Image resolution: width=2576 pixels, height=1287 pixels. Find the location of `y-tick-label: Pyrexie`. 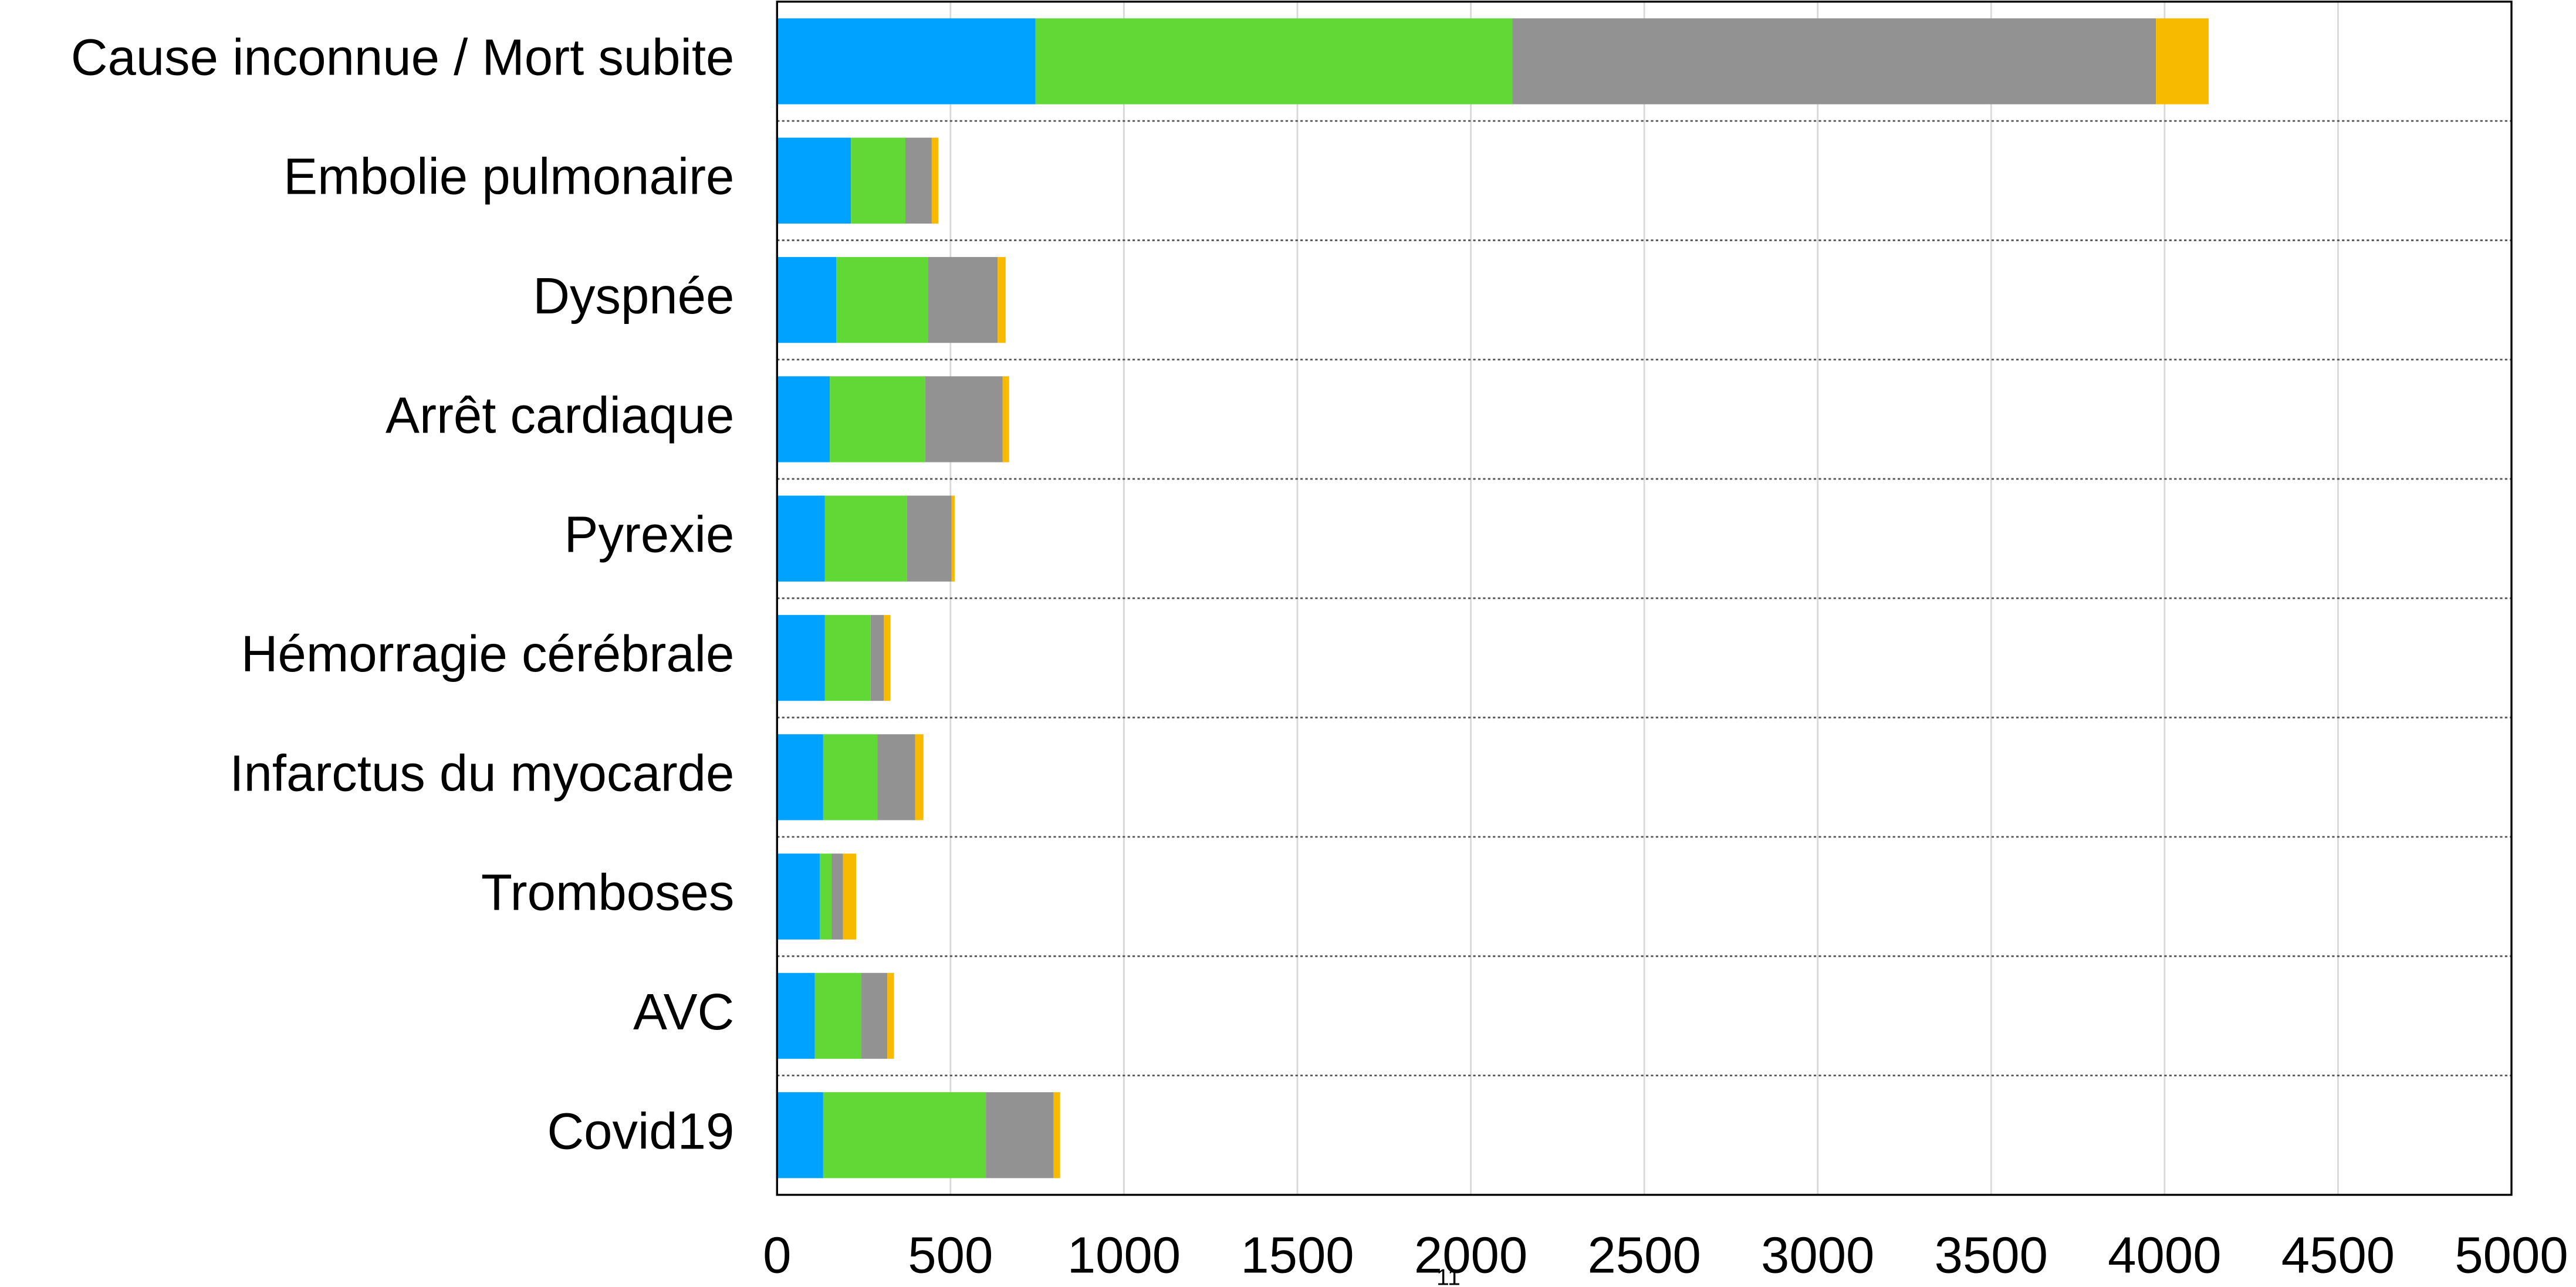

y-tick-label: Pyrexie is located at coordinates (649, 534).